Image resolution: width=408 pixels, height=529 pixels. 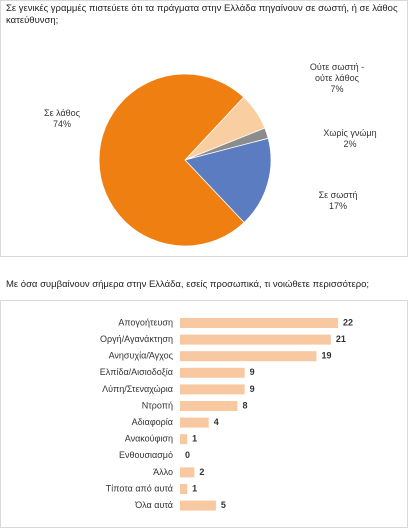 I want to click on data-label: 2, so click(x=201, y=472).